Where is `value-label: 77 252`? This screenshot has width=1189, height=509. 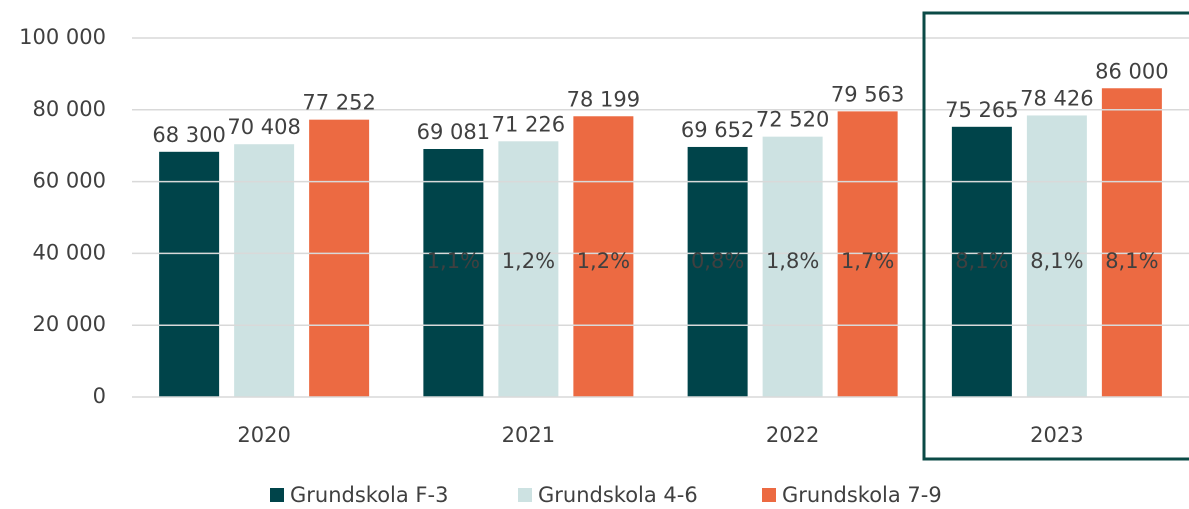
value-label: 77 252 is located at coordinates (338, 103).